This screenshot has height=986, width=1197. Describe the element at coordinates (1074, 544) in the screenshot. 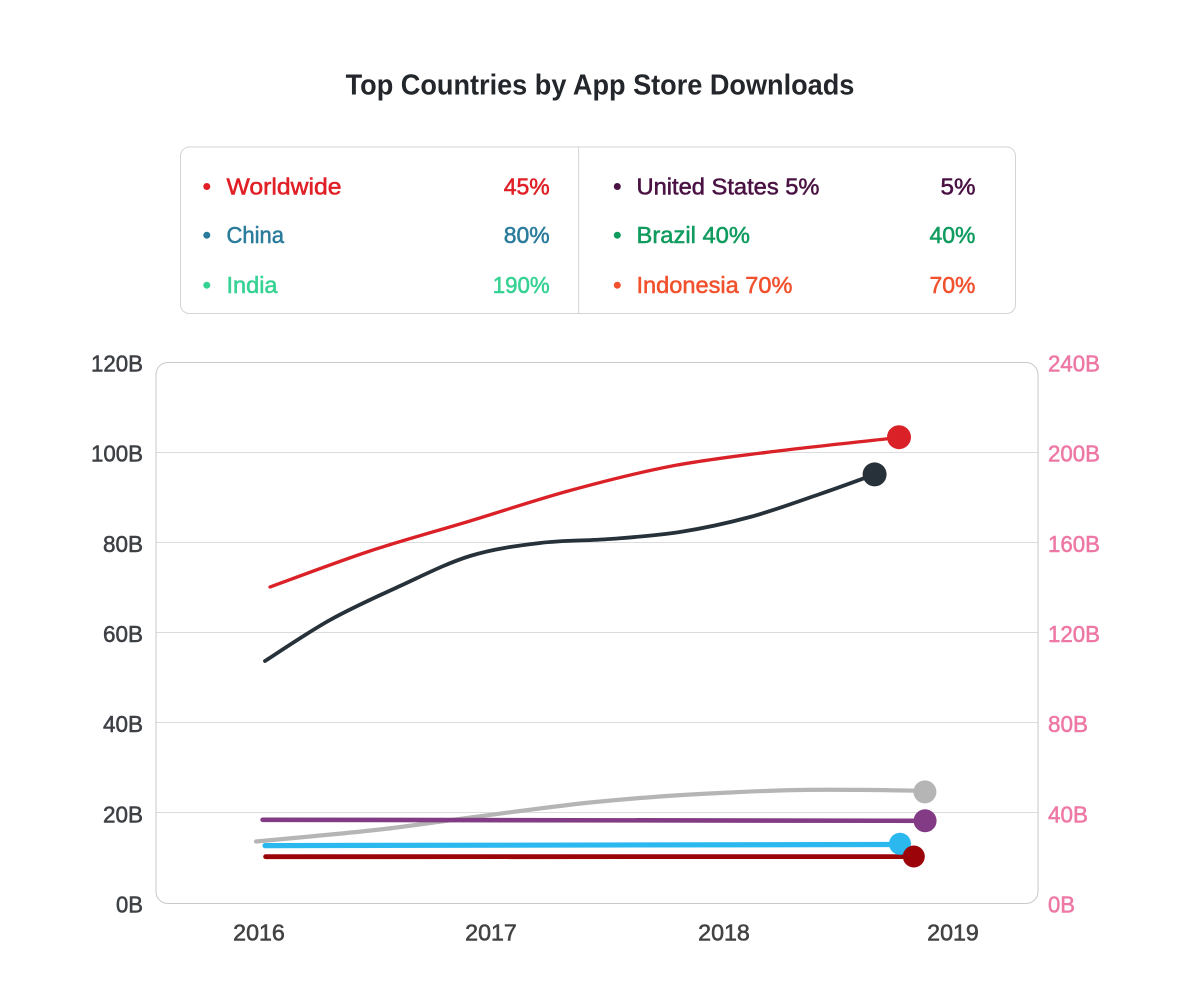

I see `svg-text: 160B` at that location.